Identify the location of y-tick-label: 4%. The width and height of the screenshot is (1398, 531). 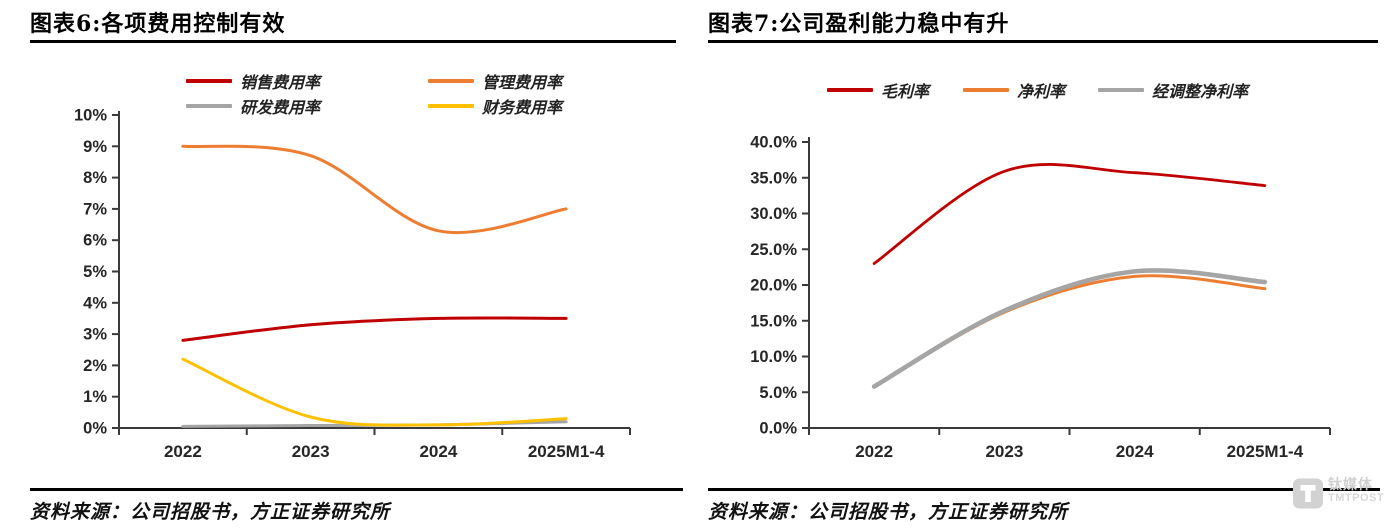
(95, 303).